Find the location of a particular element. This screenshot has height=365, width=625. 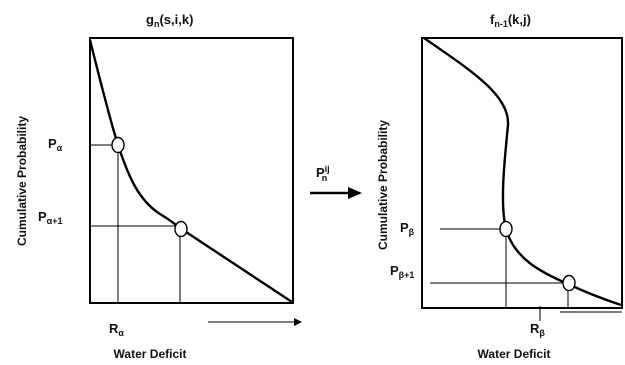

left-guide-p-alpha is located at coordinates (104, 223).